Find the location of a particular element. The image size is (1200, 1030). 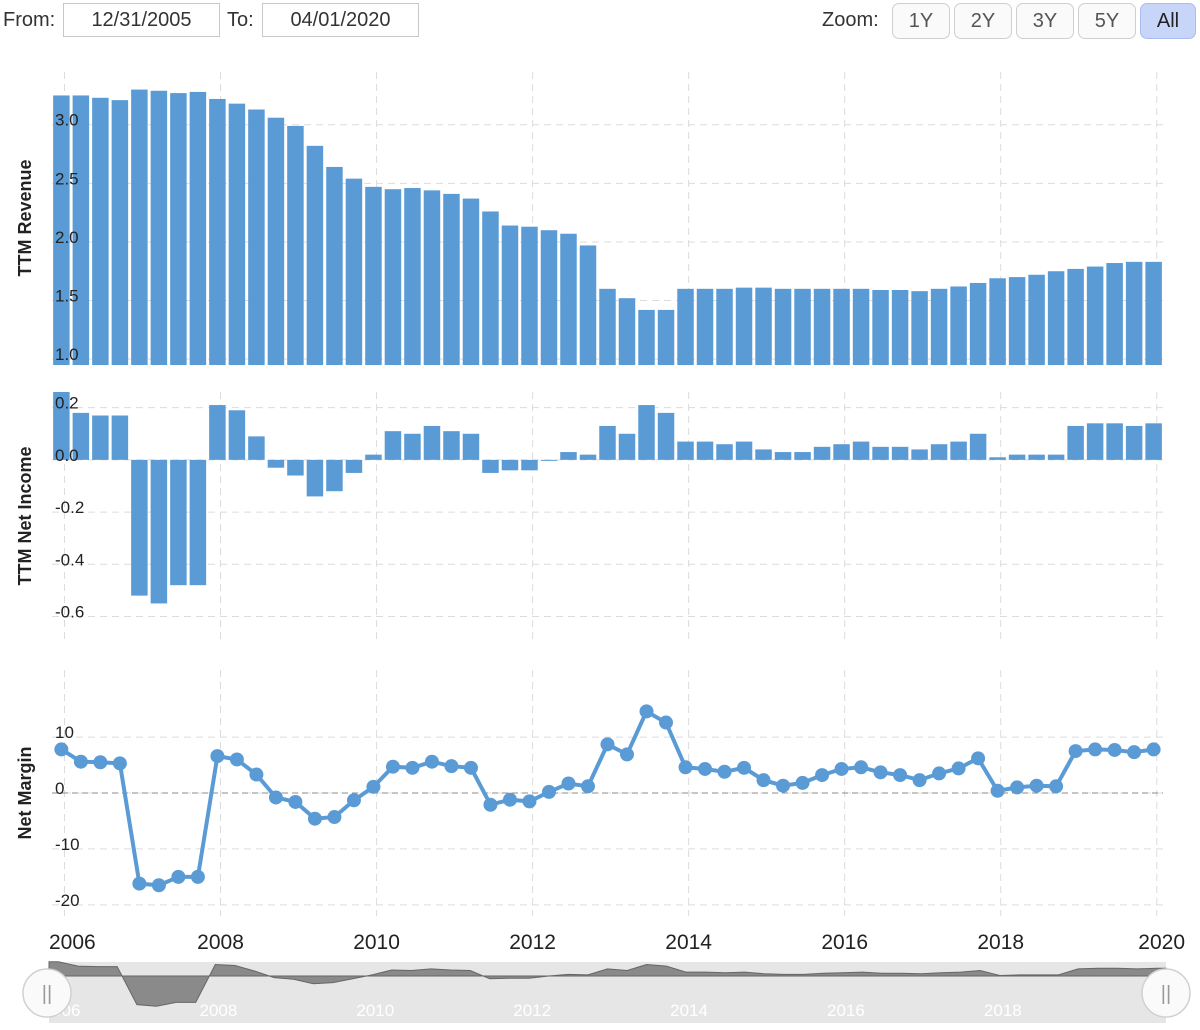

range-selector-bar: From: To: Zoom: 1Y 2Y 3Y 5Y All is located at coordinates (600, 22).